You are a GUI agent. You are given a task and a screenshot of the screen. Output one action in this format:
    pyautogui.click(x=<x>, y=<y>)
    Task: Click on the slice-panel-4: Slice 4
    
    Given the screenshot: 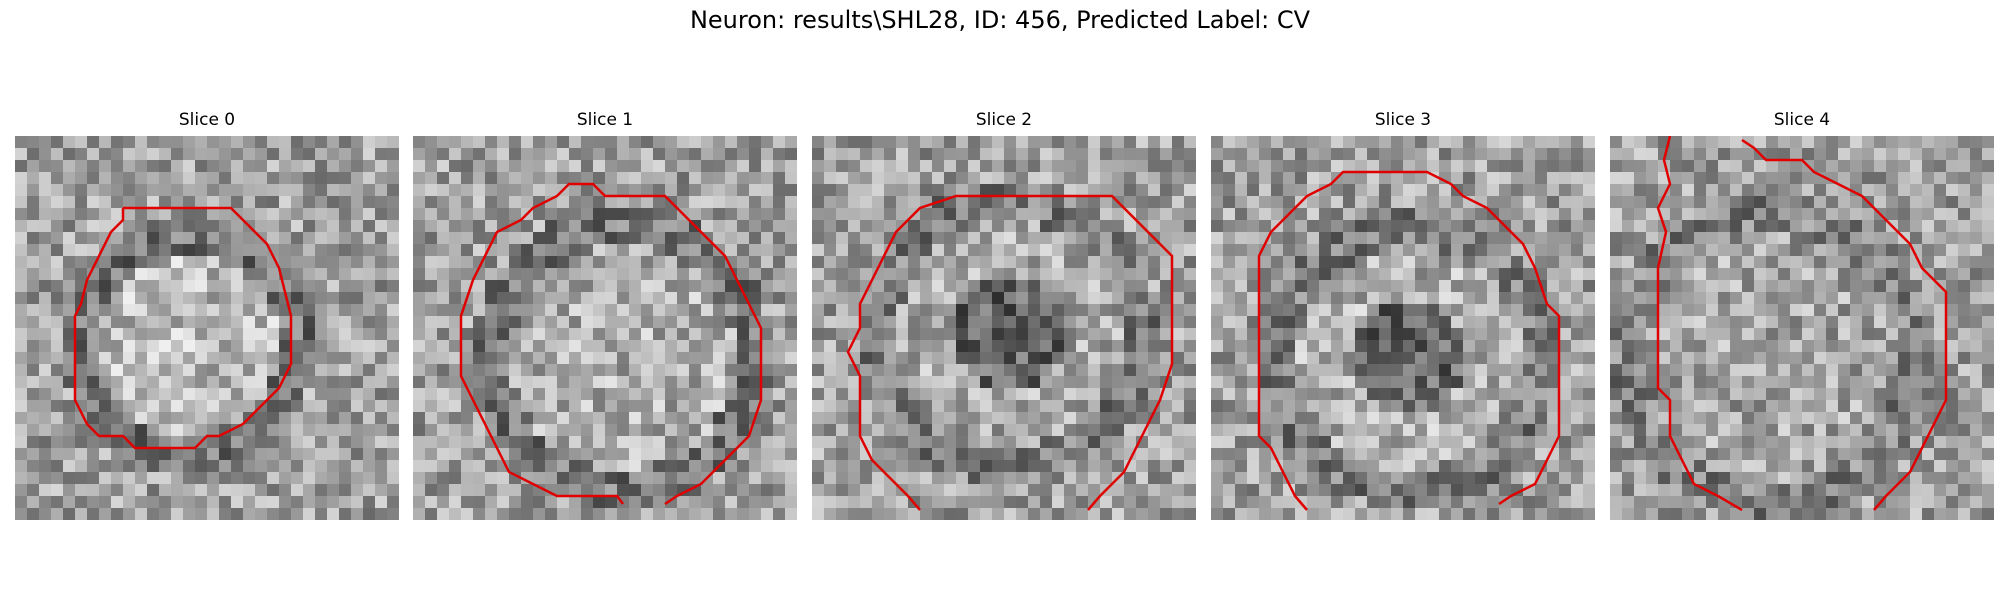 What is the action you would take?
    pyautogui.click(x=1802, y=314)
    